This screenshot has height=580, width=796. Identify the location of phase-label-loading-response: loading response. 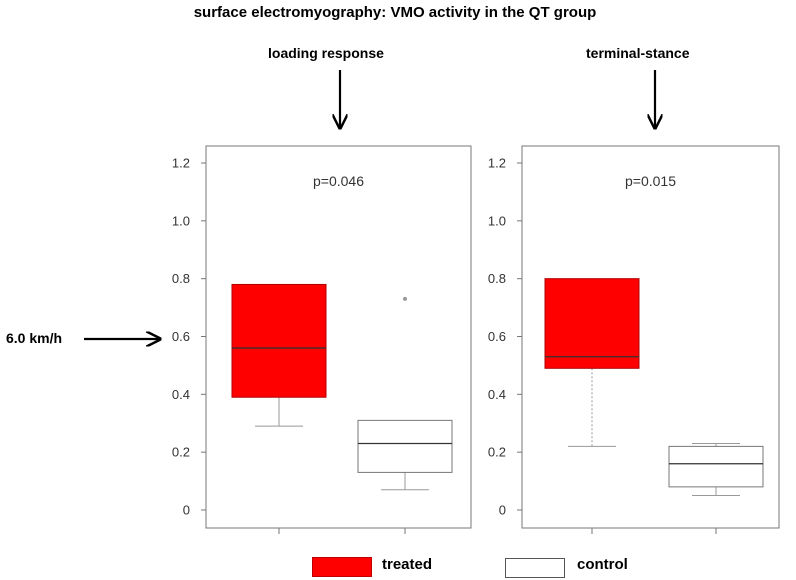
(326, 53).